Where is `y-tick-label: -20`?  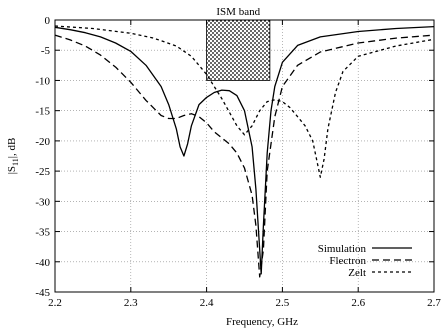
y-tick-label: -20 is located at coordinates (42, 142).